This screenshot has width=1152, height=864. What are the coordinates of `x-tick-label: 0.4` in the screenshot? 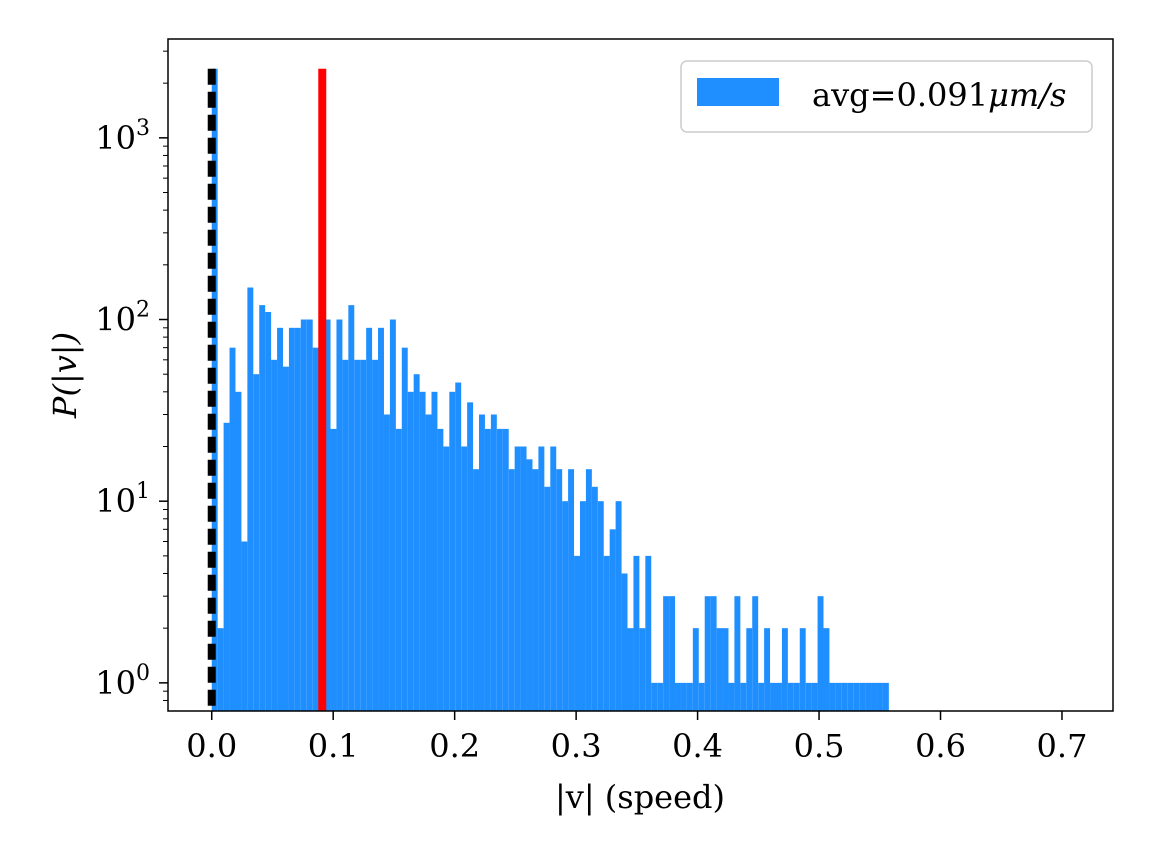 It's located at (697, 746).